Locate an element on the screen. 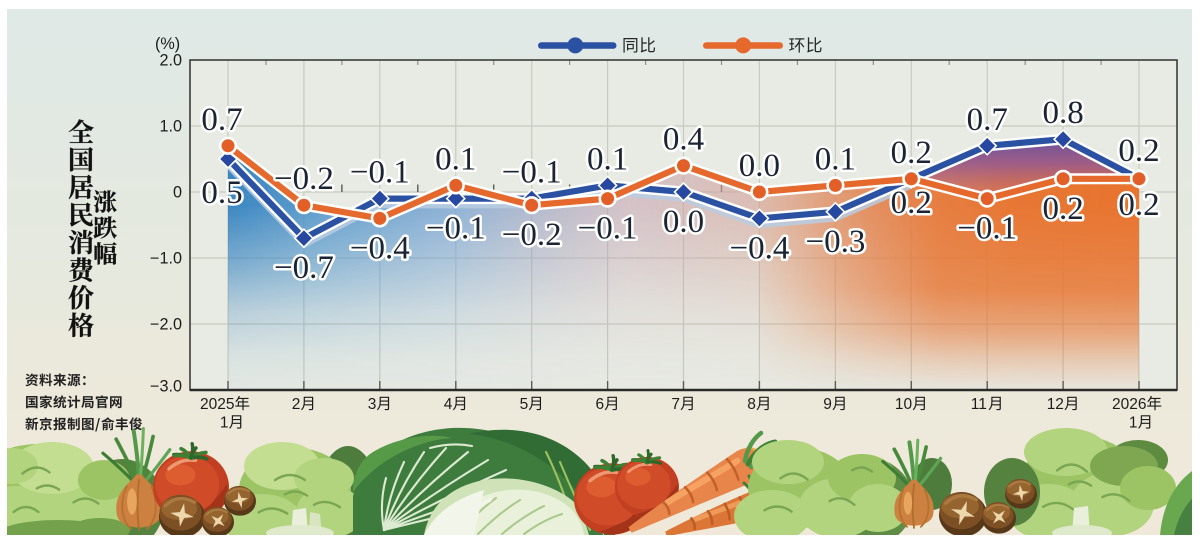  svg-text: 5 is located at coordinates (524, 404).